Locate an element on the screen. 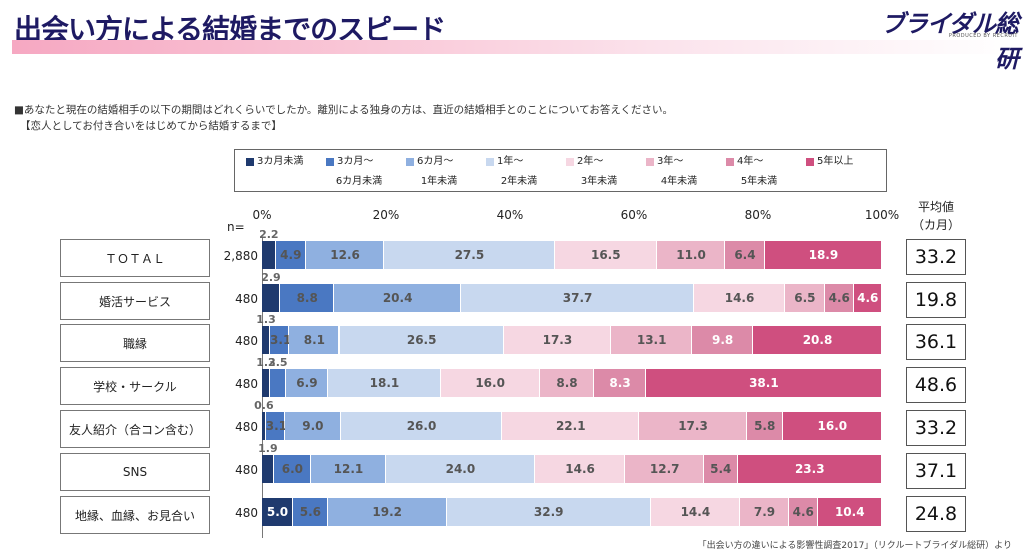 Image resolution: width=1024 pixels, height=555 pixels. bar-value-label: 14.4 is located at coordinates (695, 512).